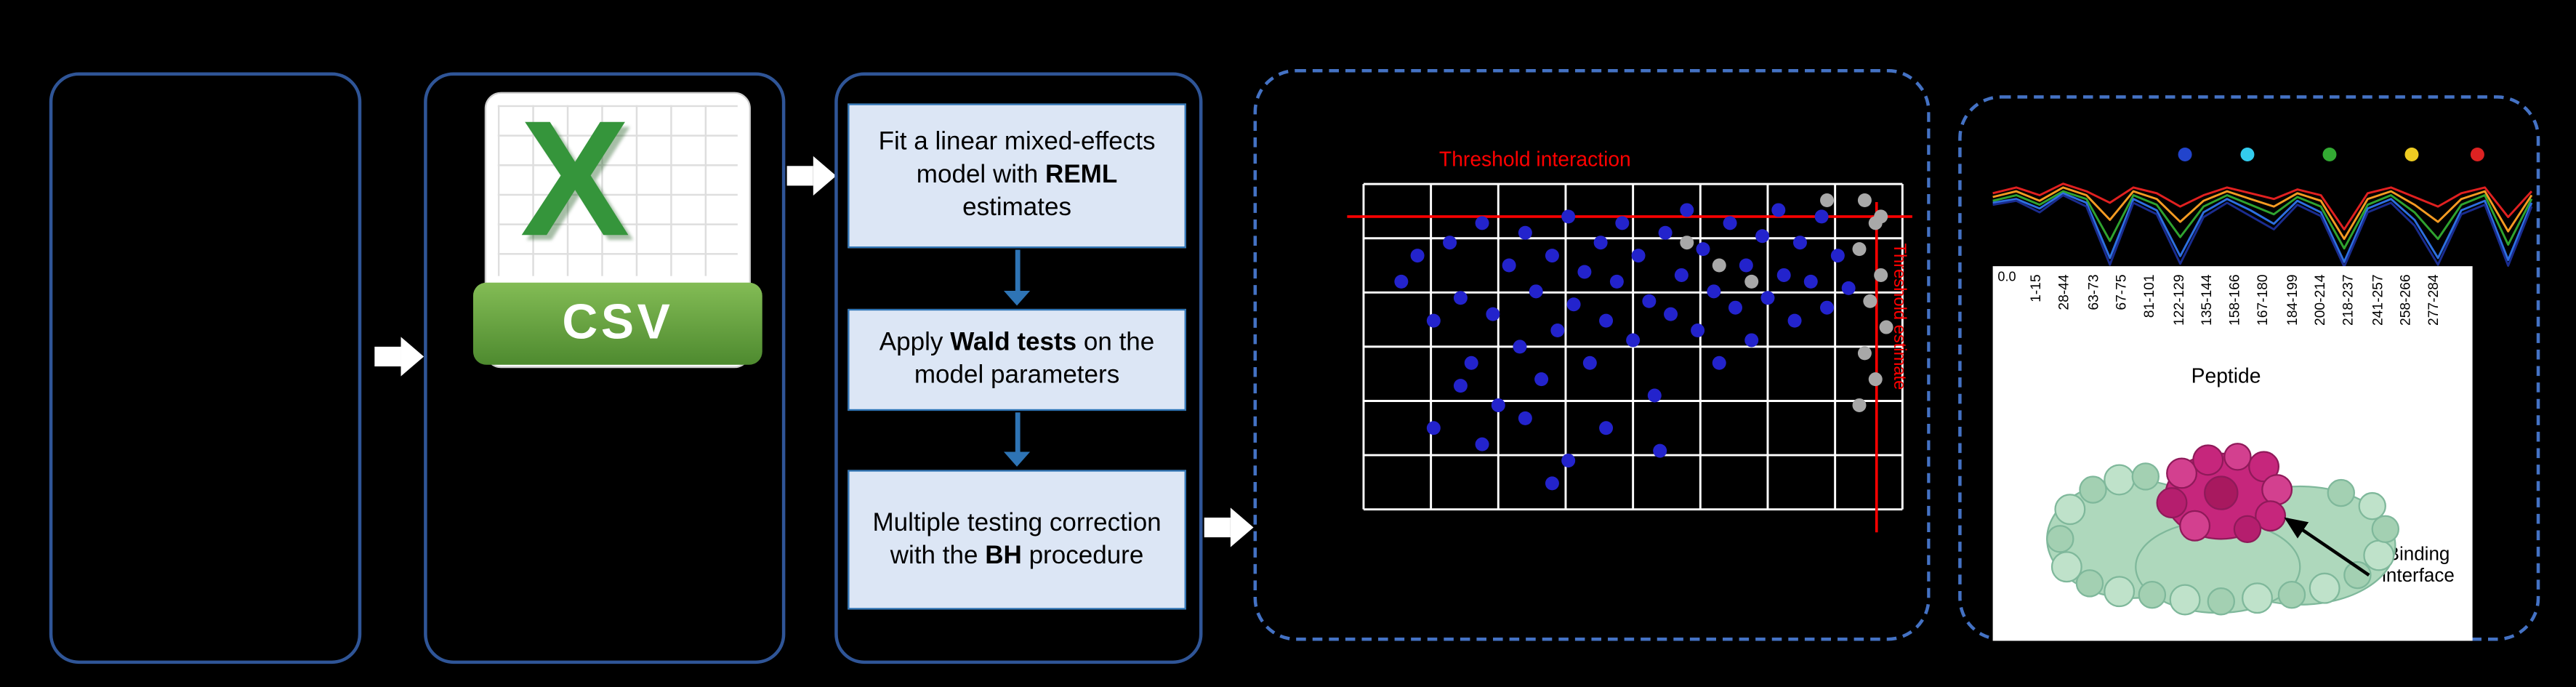 The width and height of the screenshot is (2576, 687). Describe the element at coordinates (2177, 300) in the screenshot. I see `peptide-tick-label: 122-129` at that location.